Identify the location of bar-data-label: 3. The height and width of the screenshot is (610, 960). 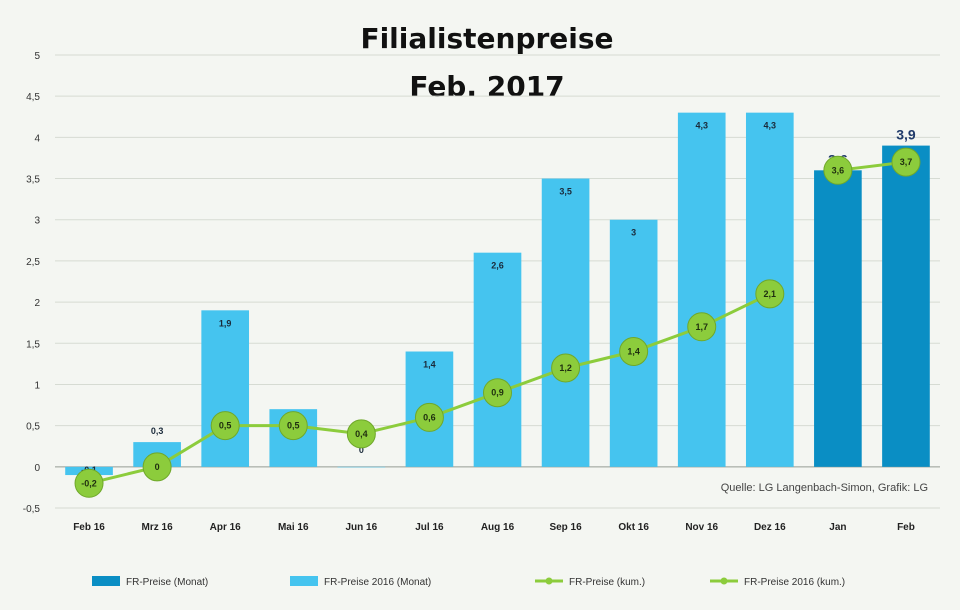
(633, 233).